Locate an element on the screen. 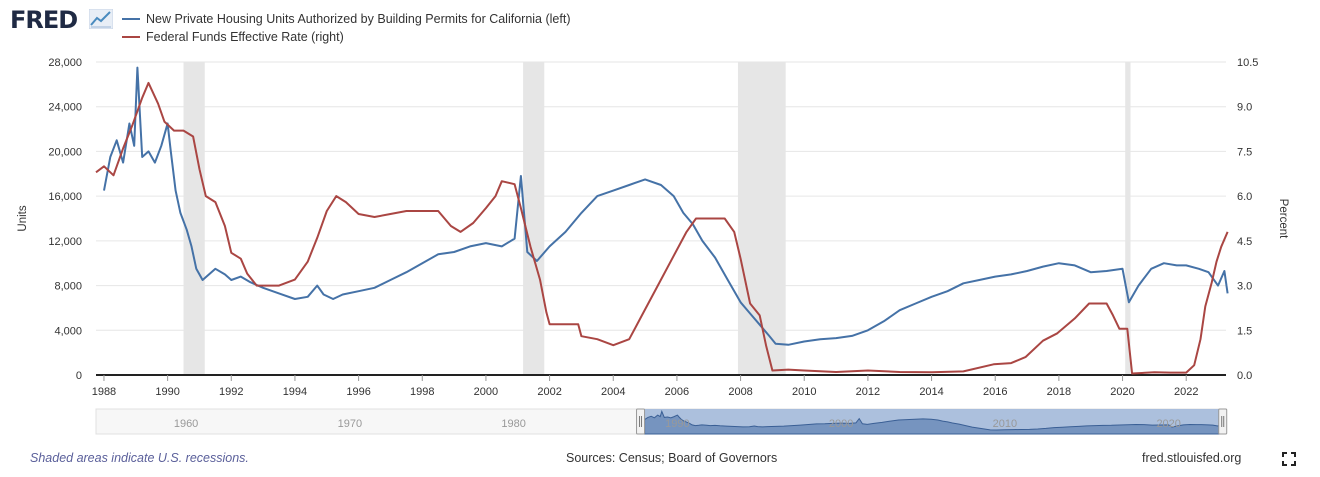  x-tick-label: 2008 is located at coordinates (740, 392).